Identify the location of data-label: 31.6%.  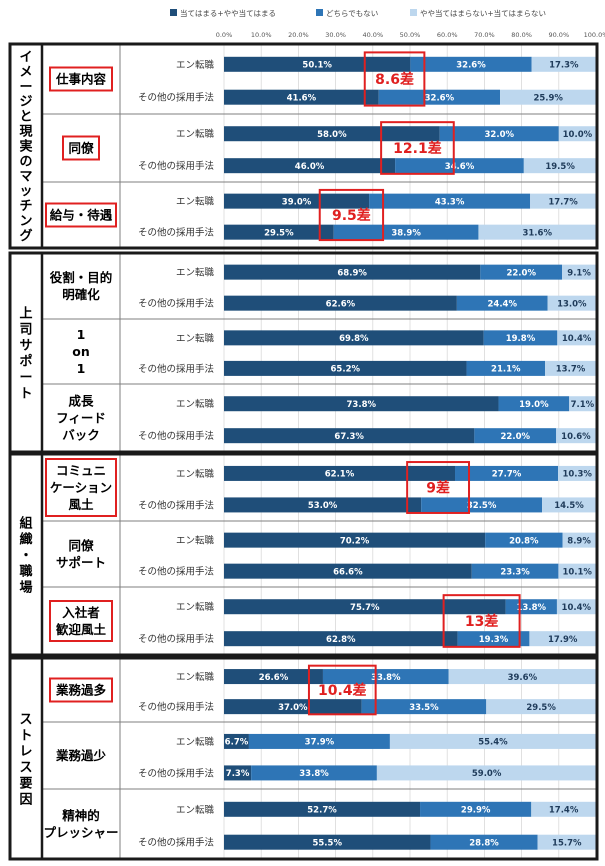
(537, 233).